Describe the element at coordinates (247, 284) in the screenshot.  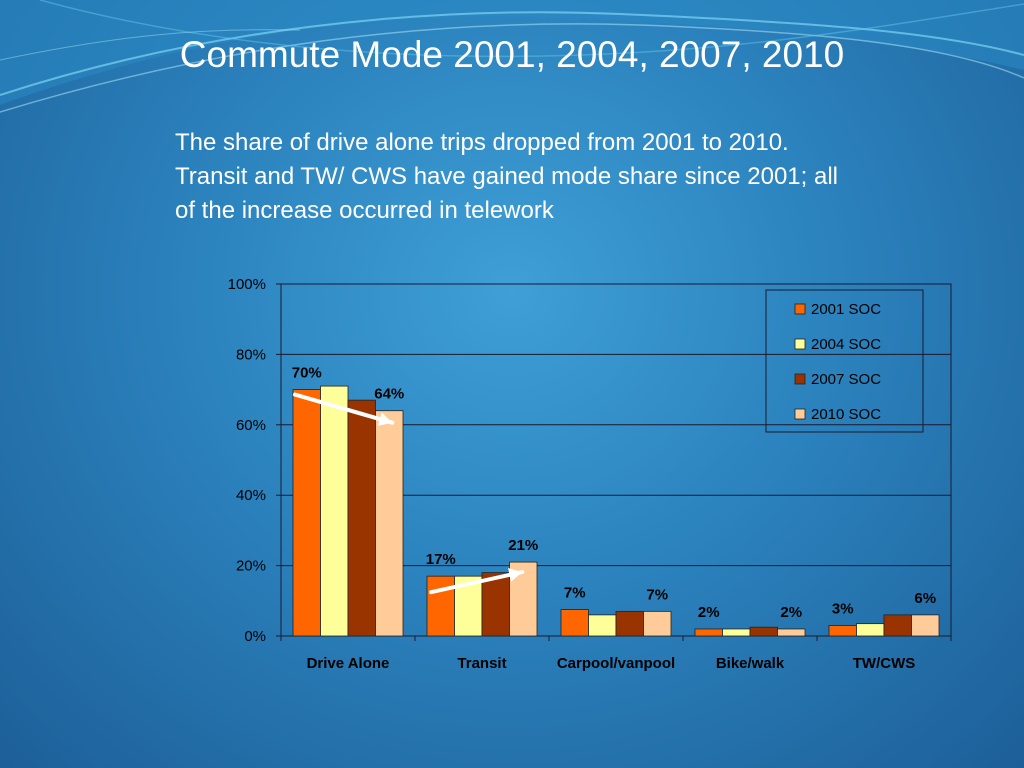
I see `y-tick-label: 100%` at that location.